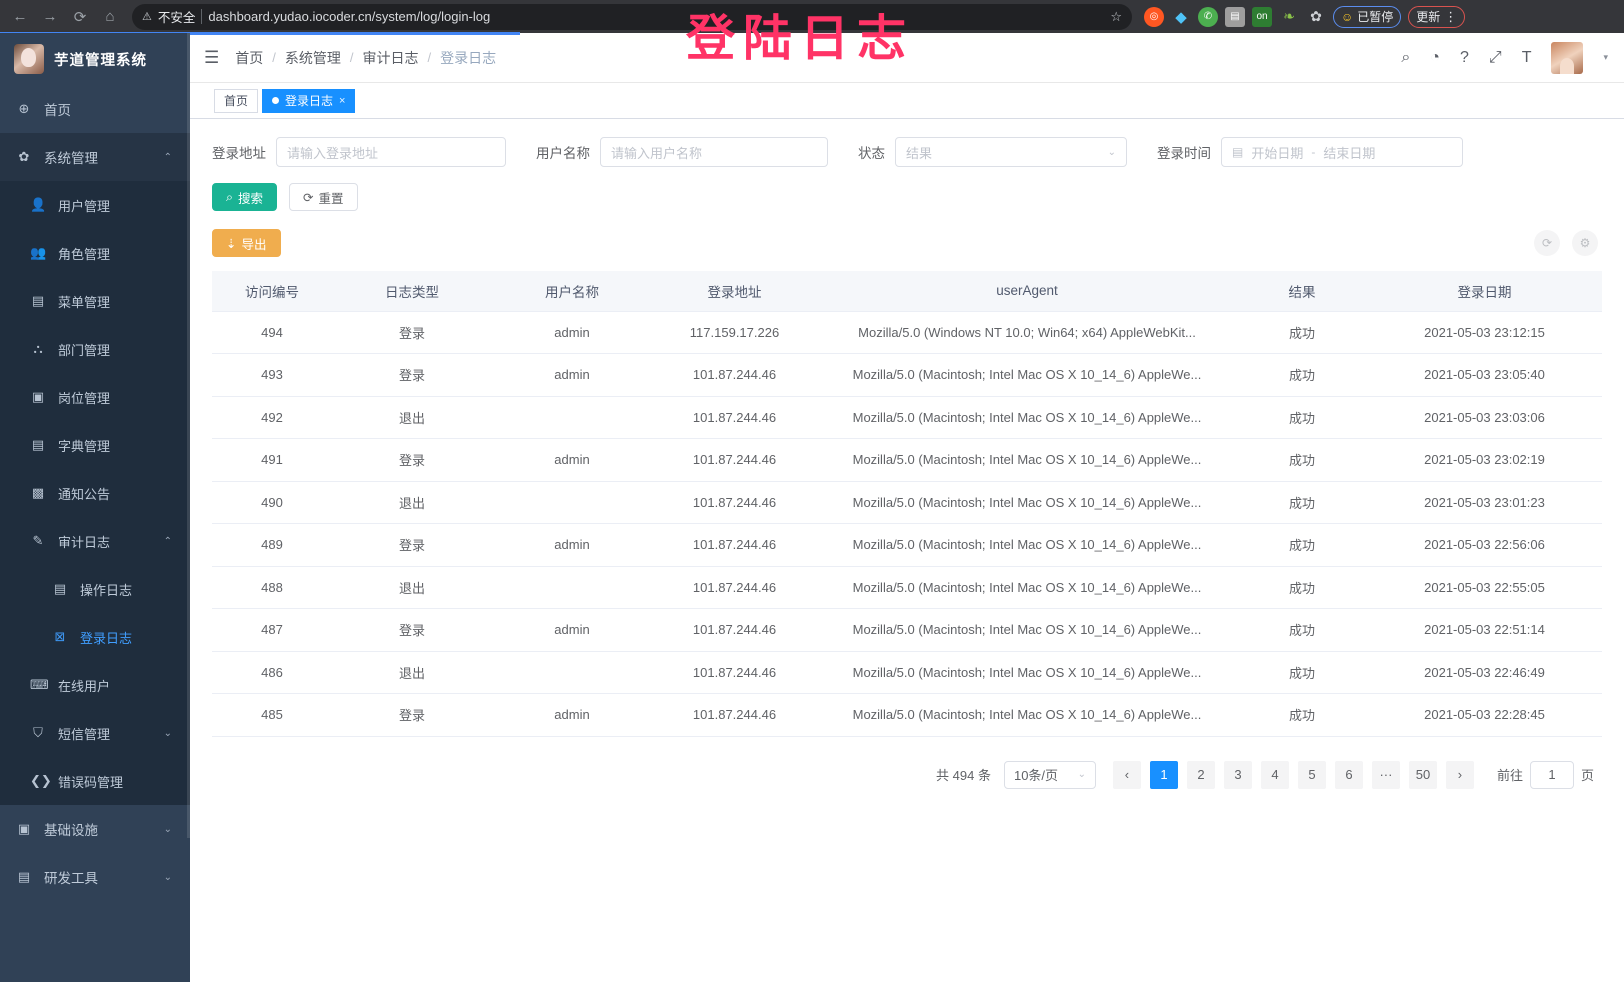  I want to click on reset-button: ⟳ 重置, so click(323, 197).